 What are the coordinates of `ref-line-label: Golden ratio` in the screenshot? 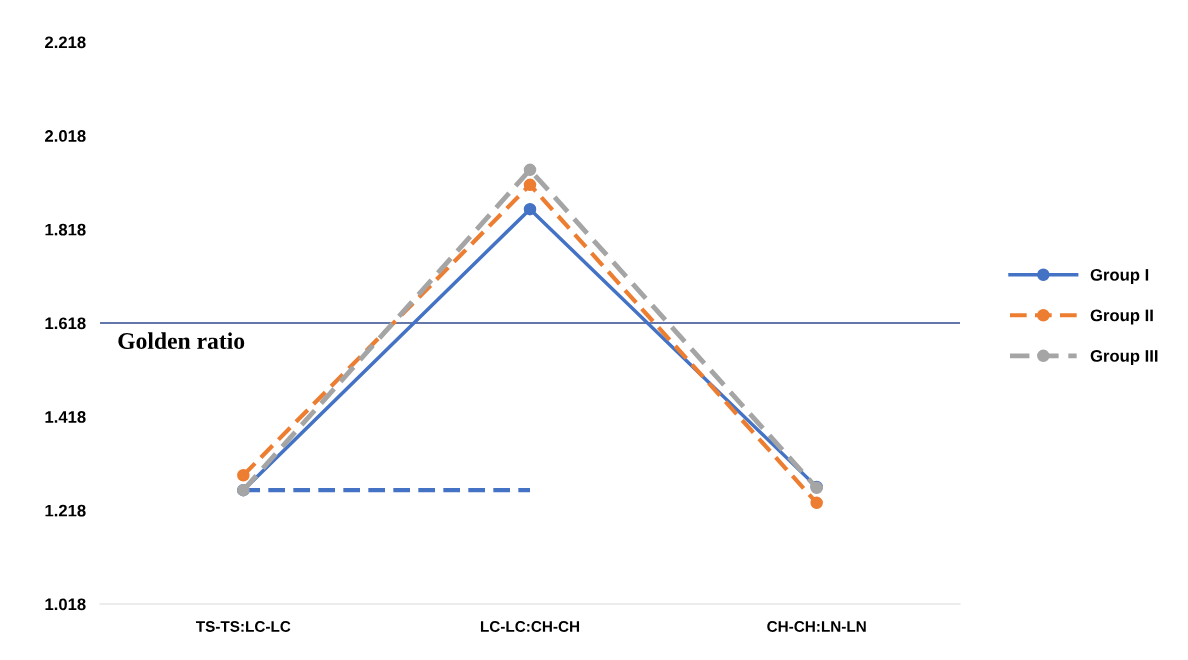 It's located at (181, 340).